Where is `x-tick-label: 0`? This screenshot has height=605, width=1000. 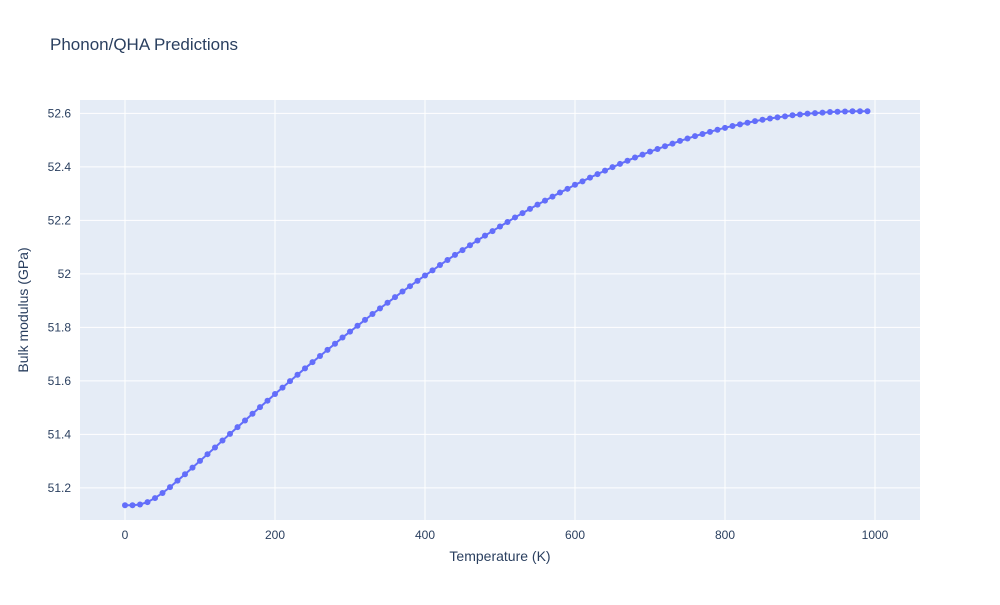
x-tick-label: 0 is located at coordinates (125, 535).